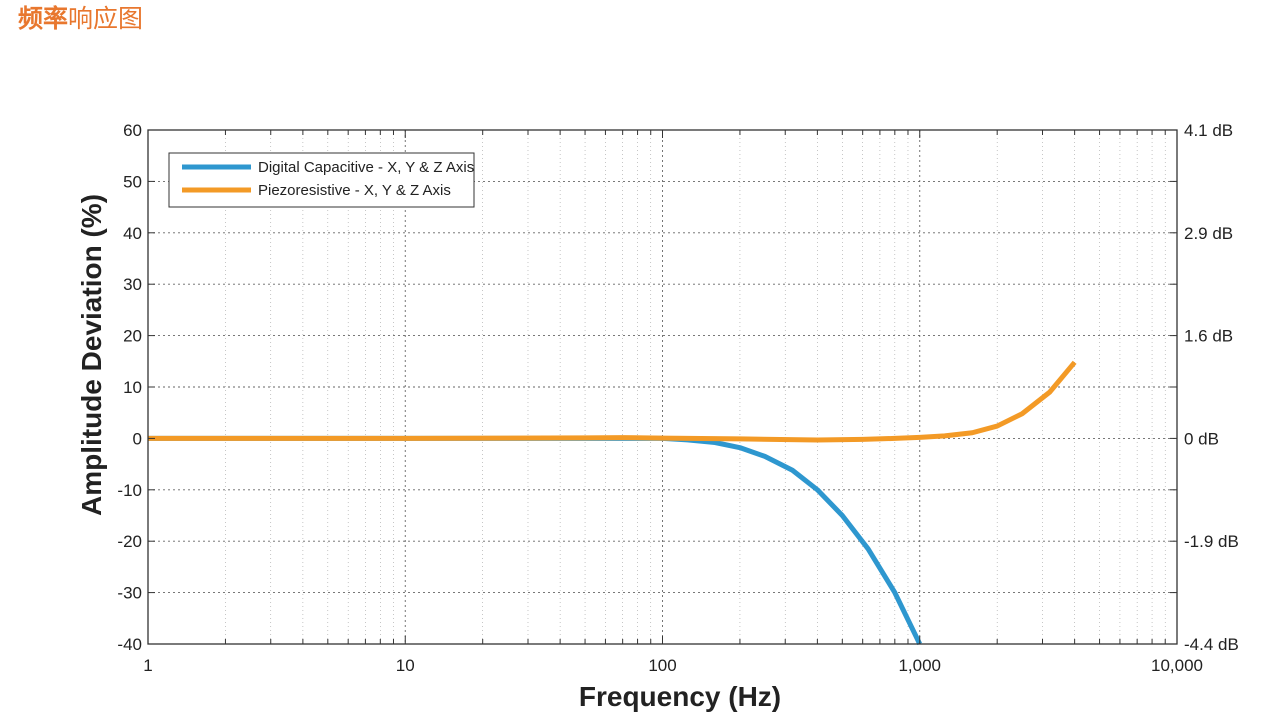 The height and width of the screenshot is (719, 1281). Describe the element at coordinates (132, 181) in the screenshot. I see `y-tick-label: 50` at that location.